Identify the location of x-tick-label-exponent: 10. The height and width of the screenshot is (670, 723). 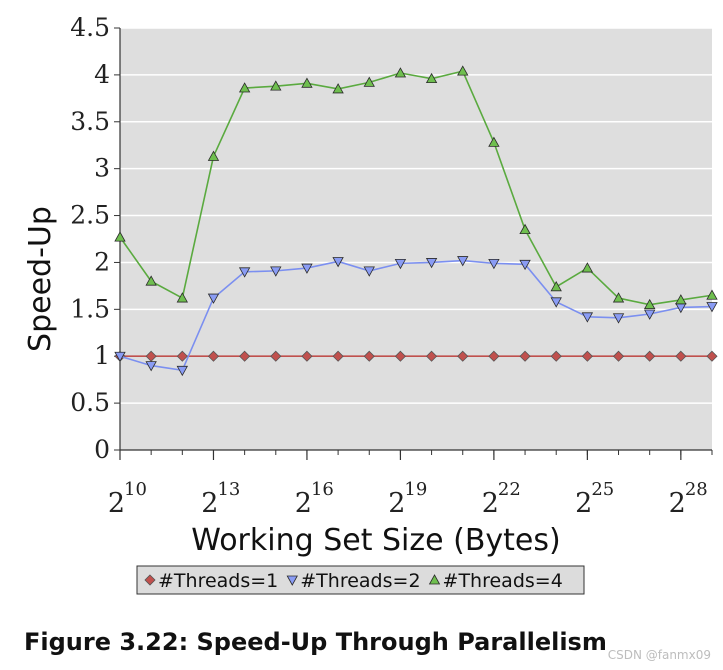
(135, 489).